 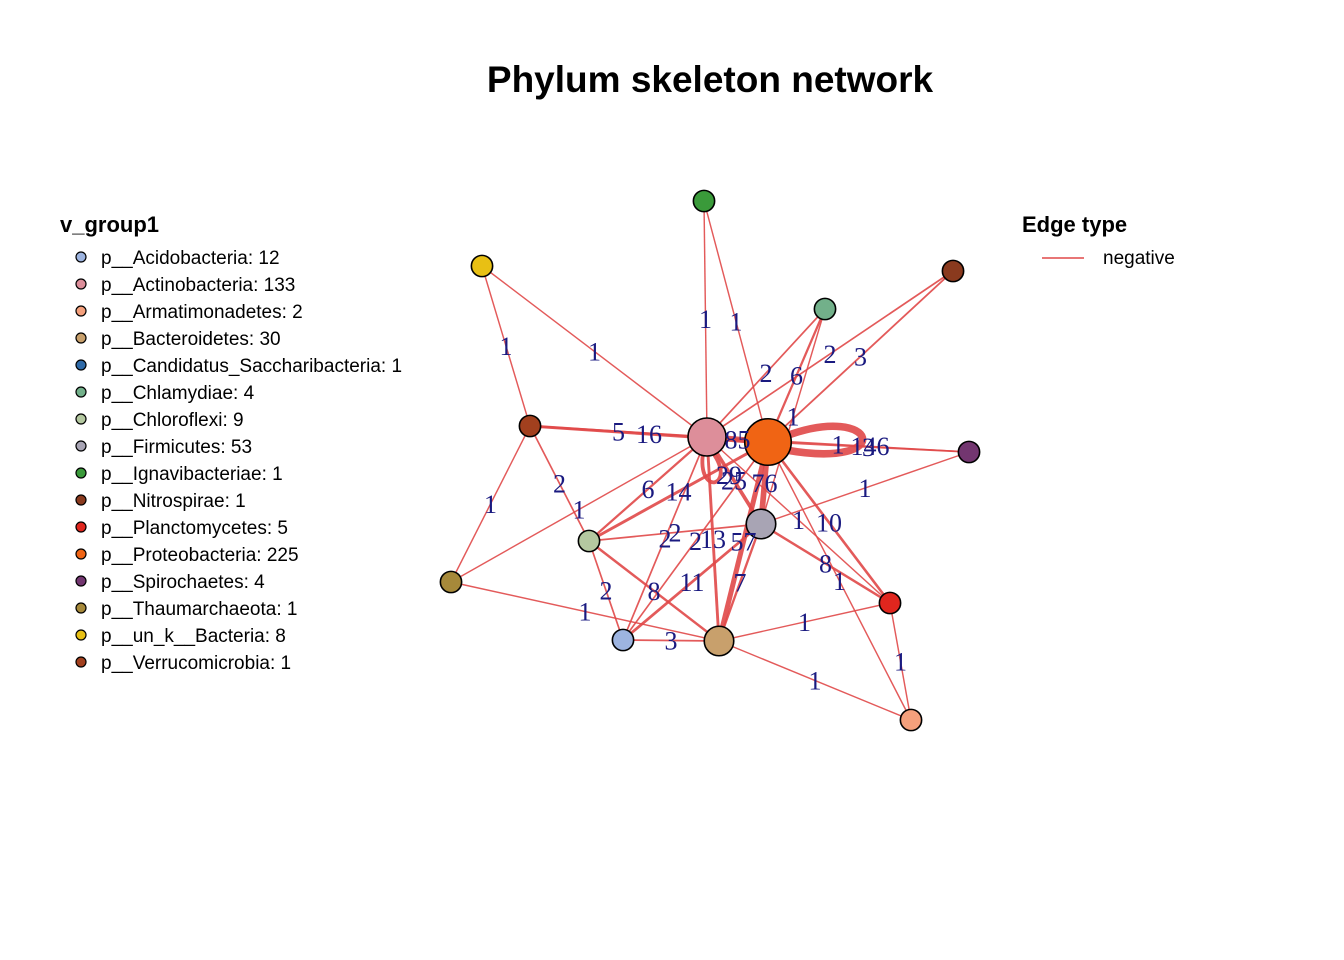 What do you see at coordinates (81, 284) in the screenshot?
I see `legend-swatch-actinobacteria` at bounding box center [81, 284].